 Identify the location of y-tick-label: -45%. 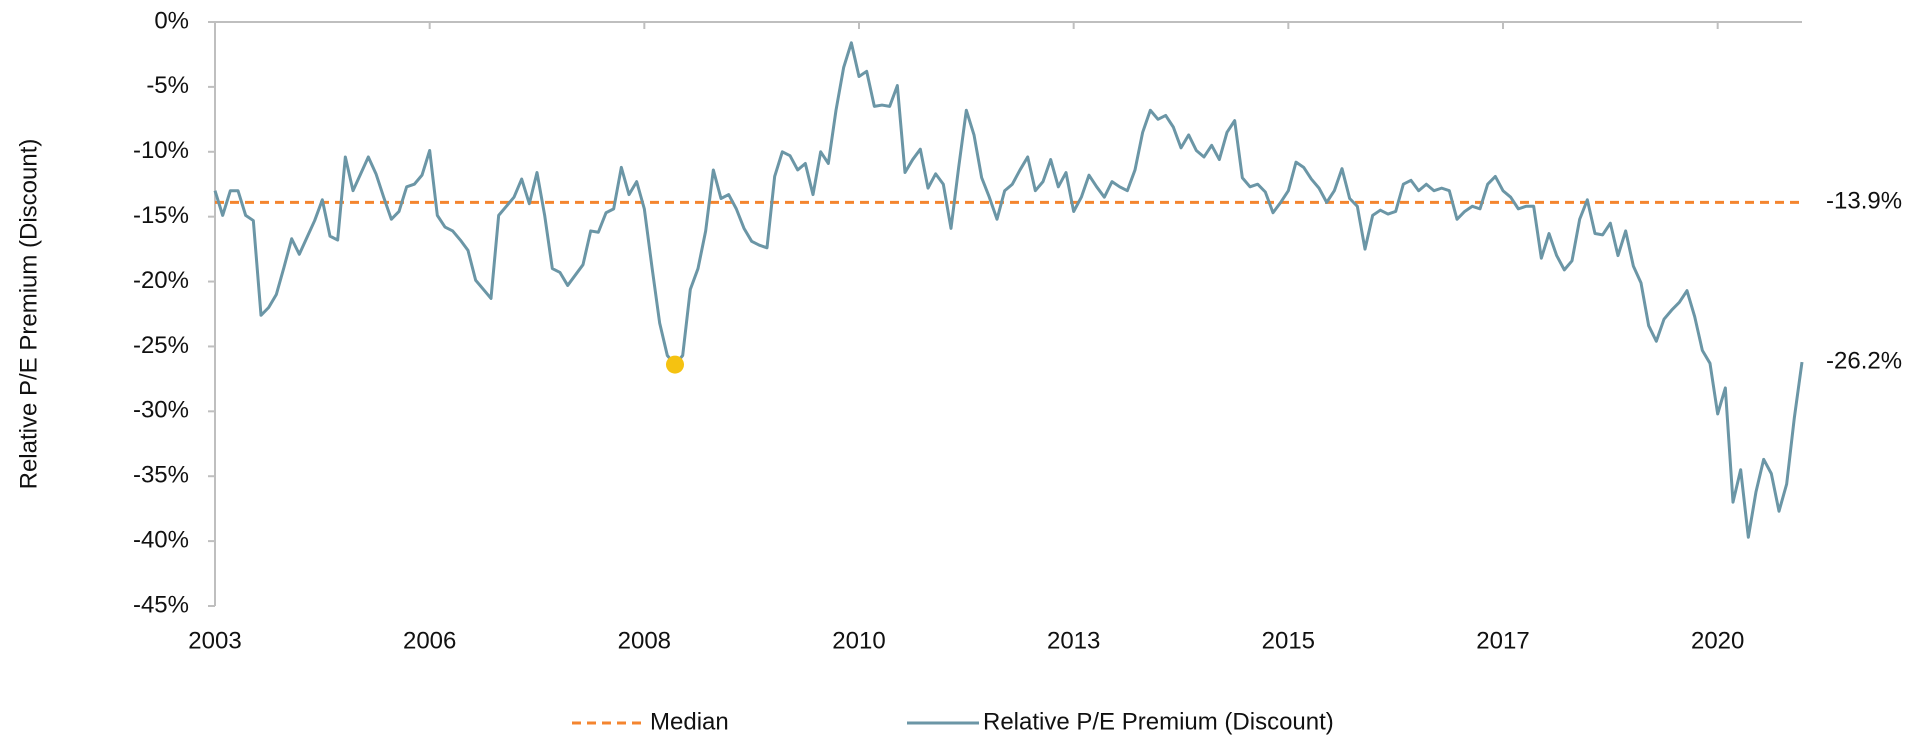
(161, 604).